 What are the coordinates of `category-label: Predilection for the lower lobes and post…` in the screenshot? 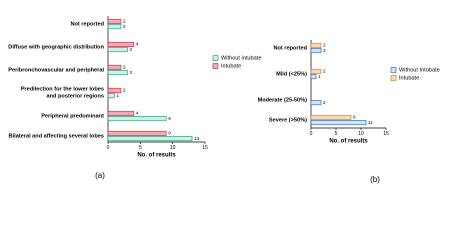 It's located at (62, 93).